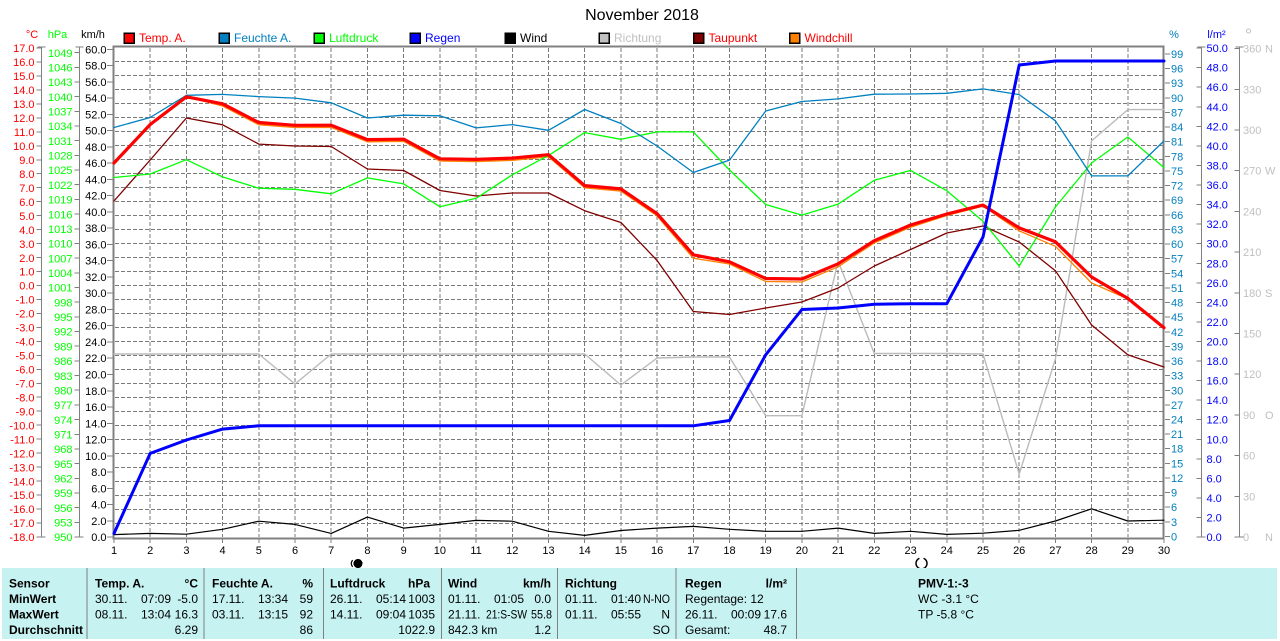  I want to click on svg-text: 300, so click(1252, 131).